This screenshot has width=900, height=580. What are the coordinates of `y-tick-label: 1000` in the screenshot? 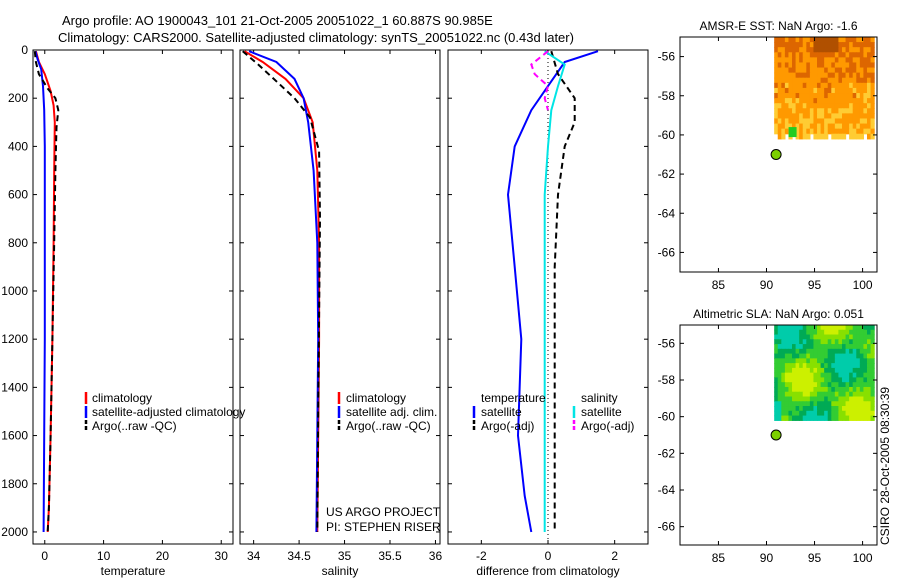 It's located at (14, 291).